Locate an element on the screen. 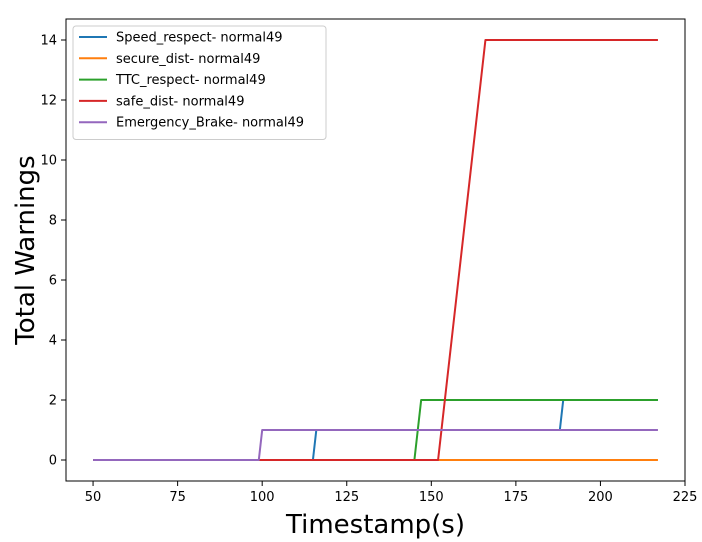 Image resolution: width=702 pixels, height=542 pixels. legend-label: Emergency_Brake- normal49 is located at coordinates (210, 123).